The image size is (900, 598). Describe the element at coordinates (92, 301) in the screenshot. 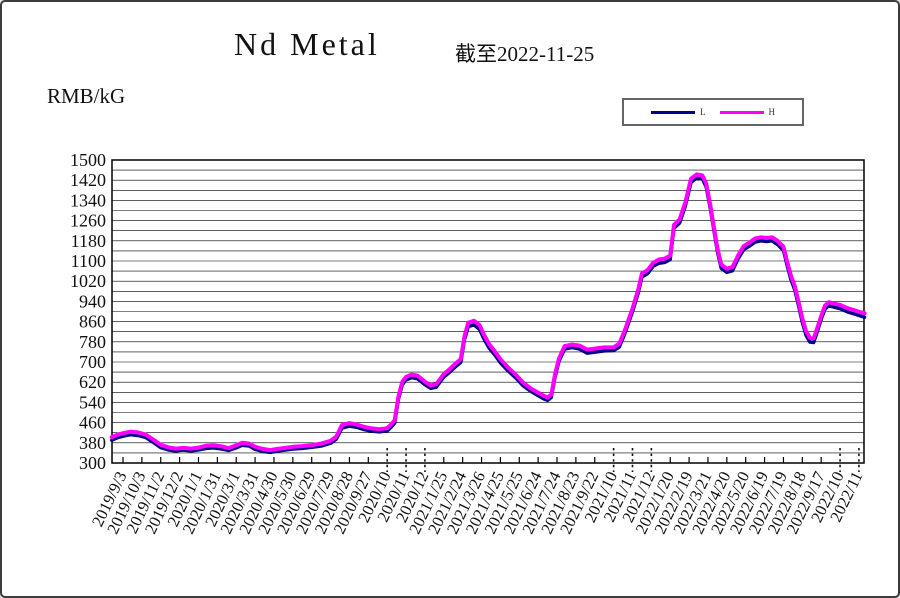

I see `y-tick-label: 940` at that location.